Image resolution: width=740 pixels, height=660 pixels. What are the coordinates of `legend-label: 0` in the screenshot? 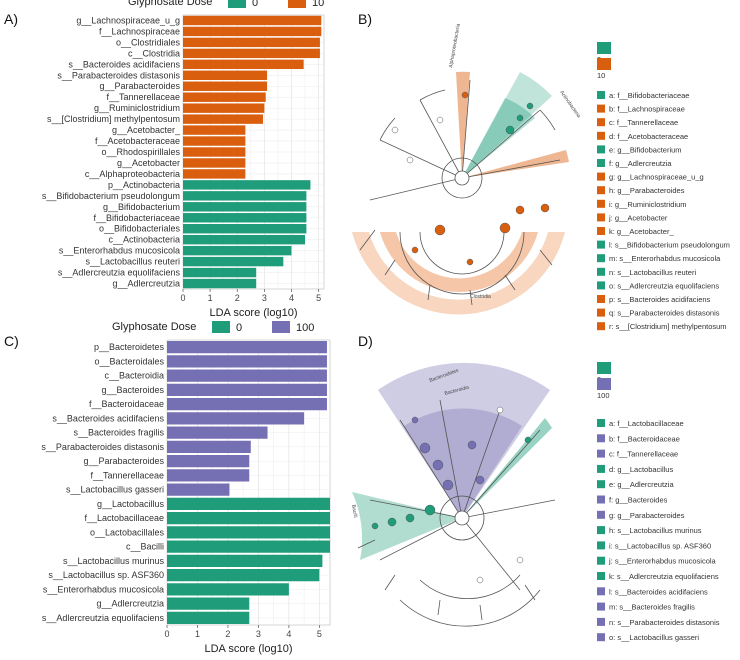 It's located at (255, 4).